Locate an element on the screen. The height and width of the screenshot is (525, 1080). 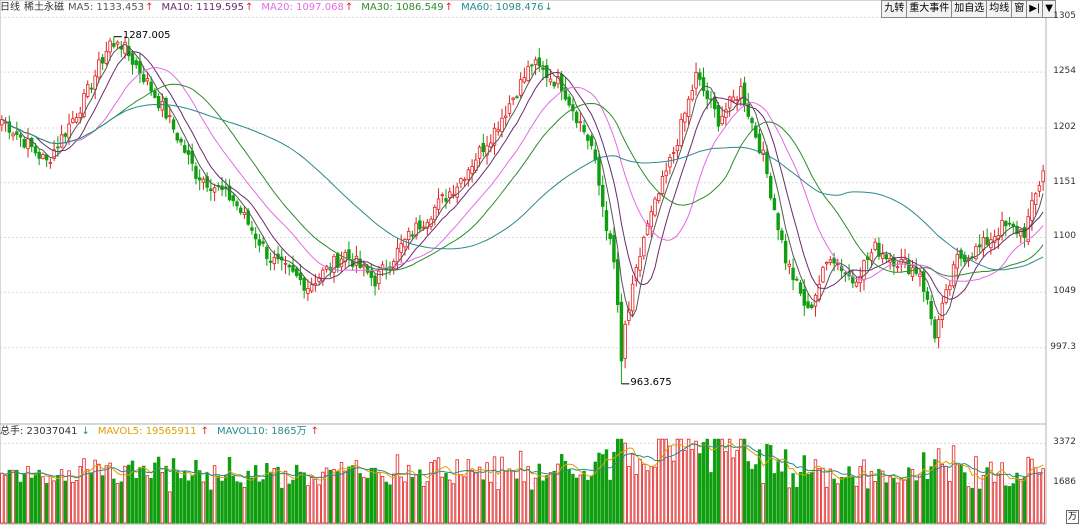
dropdown-icon: ▼ is located at coordinates (1049, 9).